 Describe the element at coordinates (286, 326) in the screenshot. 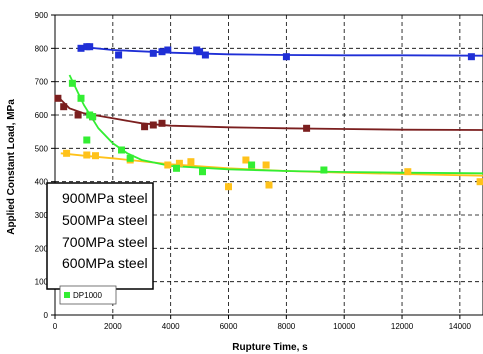

I see `x-tick-label: 8000` at that location.